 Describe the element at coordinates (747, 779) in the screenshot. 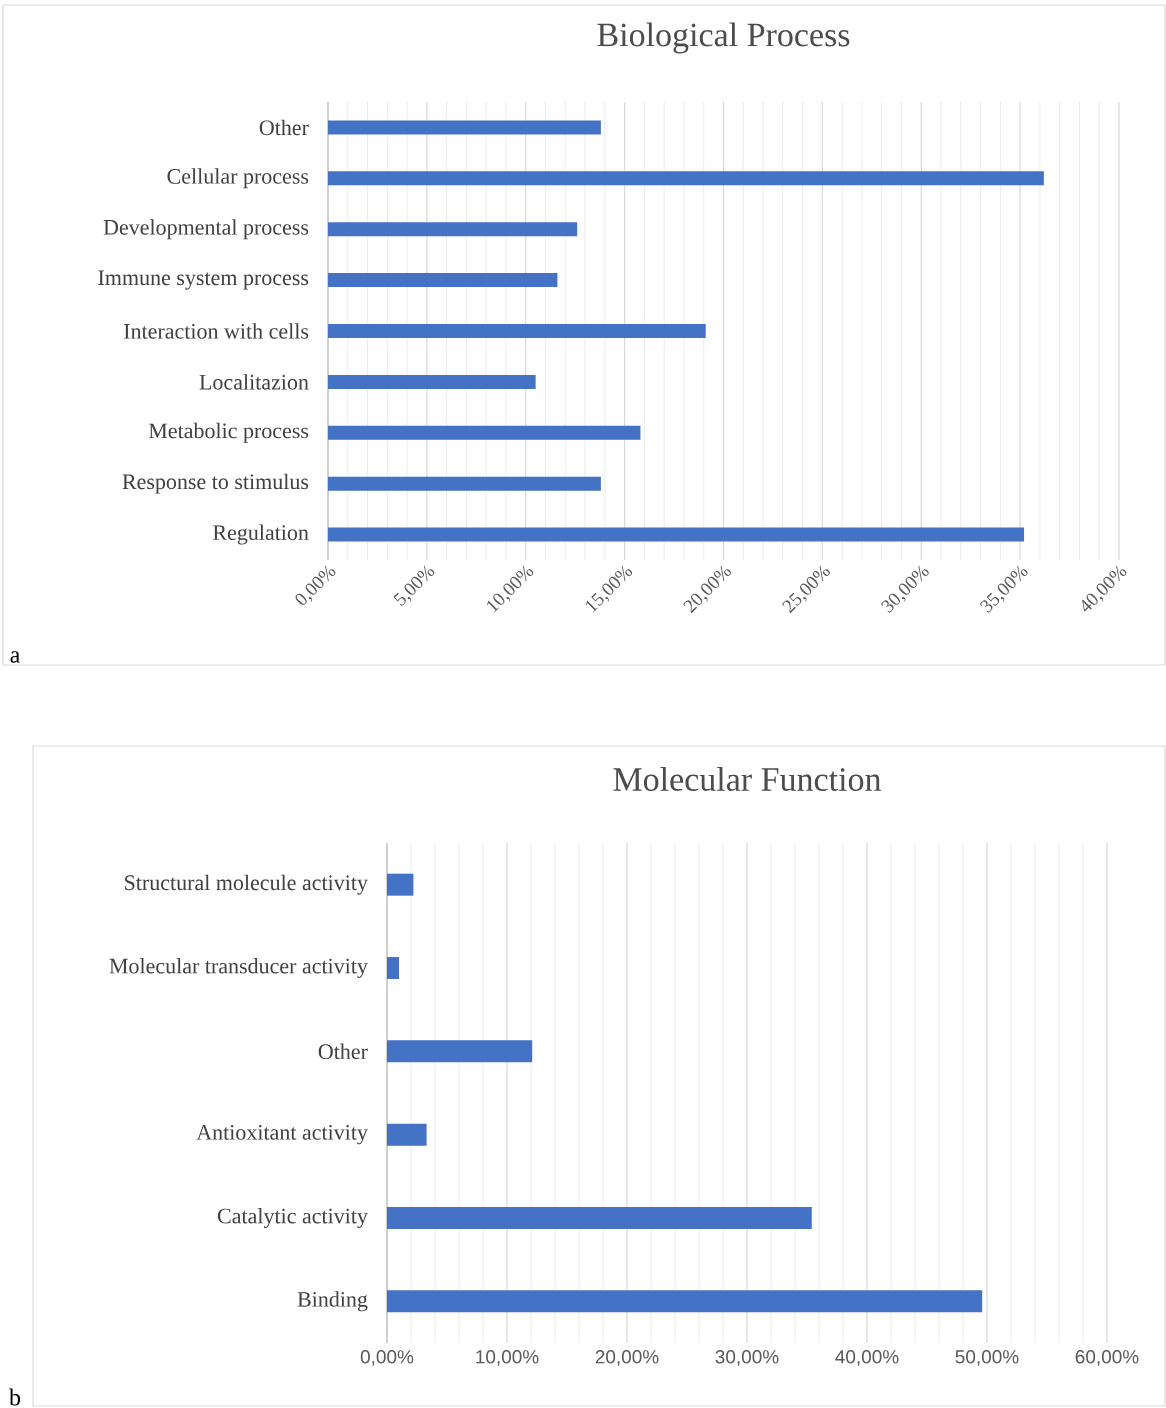

I see `chart-title: Molecular Function` at that location.